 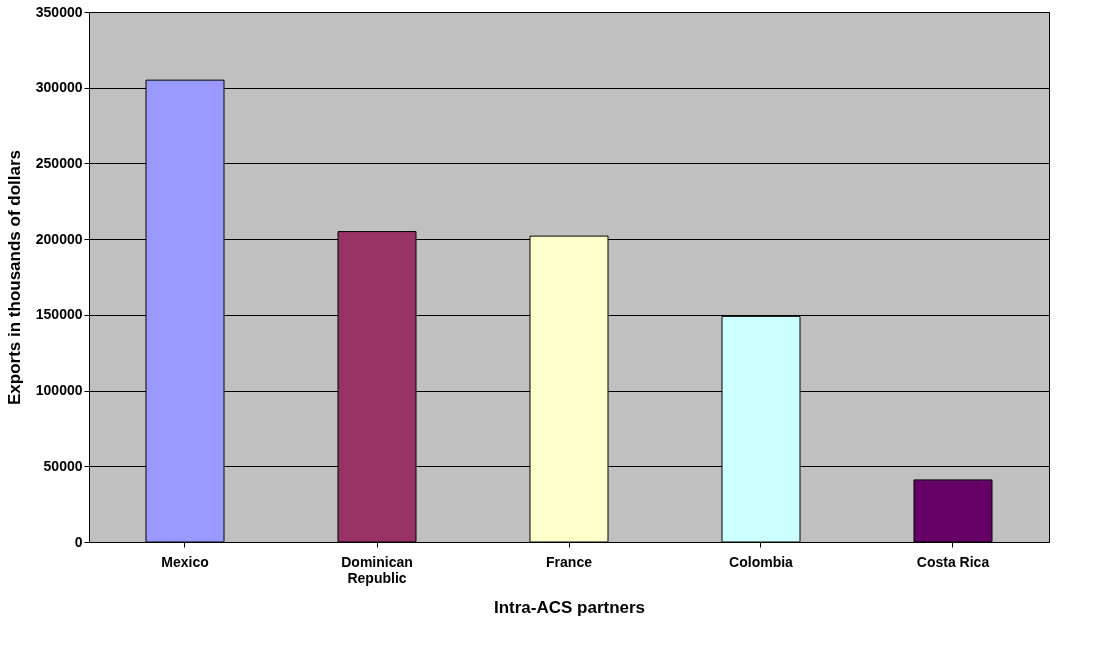 I want to click on x-tick-label: Costa Rica, so click(x=953, y=561).